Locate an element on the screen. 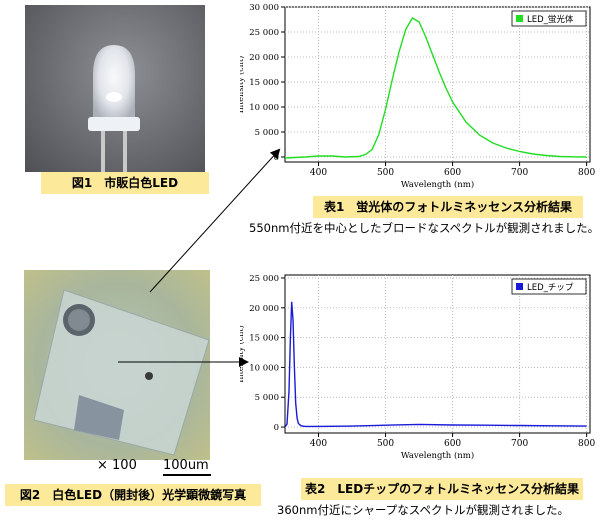 The image size is (600, 522). led-lamp-icon is located at coordinates (114, 108).